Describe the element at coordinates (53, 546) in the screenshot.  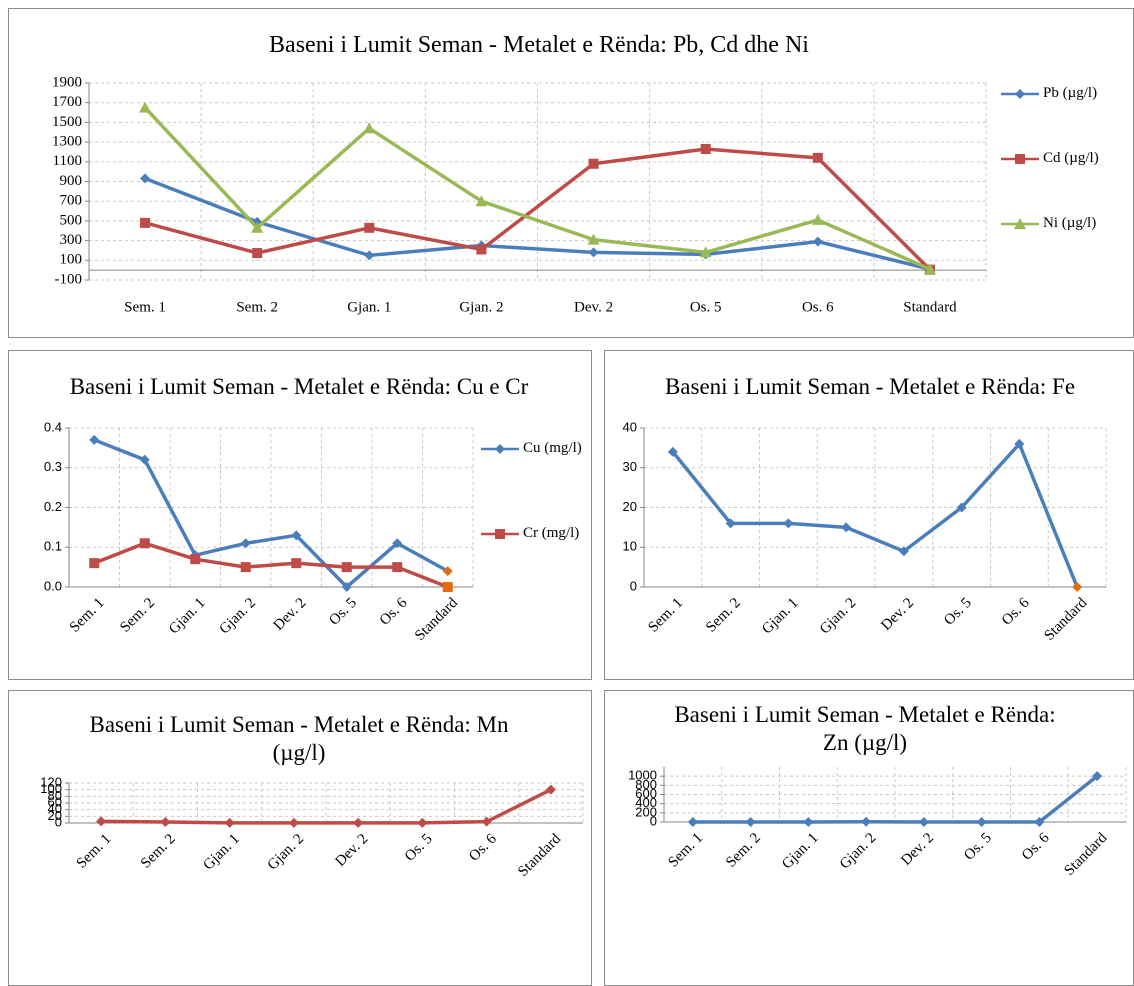
I see `y-tick-label: 0.1` at that location.